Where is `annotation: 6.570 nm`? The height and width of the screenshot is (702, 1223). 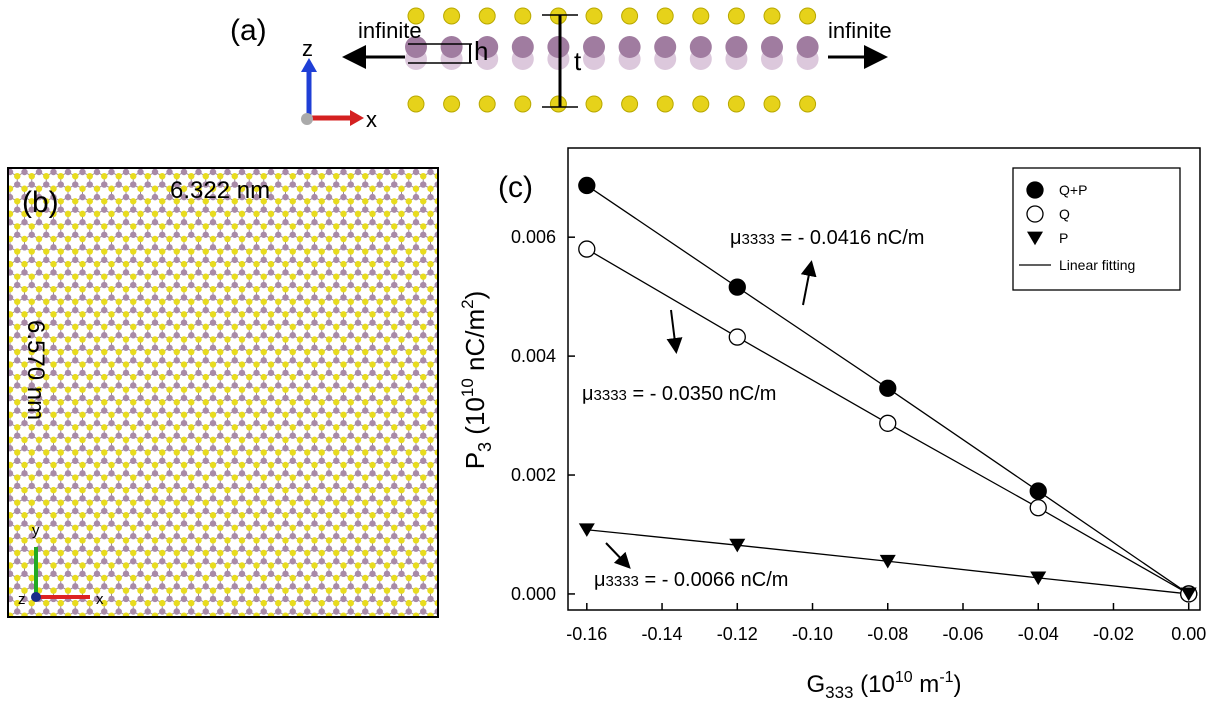 annotation: 6.570 nm is located at coordinates (35, 370).